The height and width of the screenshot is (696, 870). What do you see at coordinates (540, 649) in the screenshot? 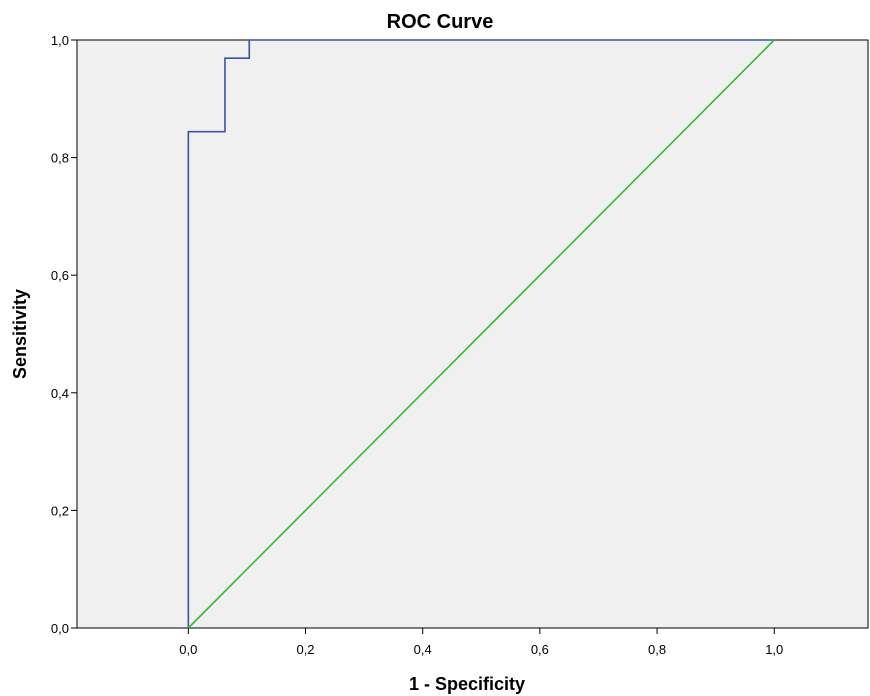
I see `x-tick-label: 0,6` at bounding box center [540, 649].